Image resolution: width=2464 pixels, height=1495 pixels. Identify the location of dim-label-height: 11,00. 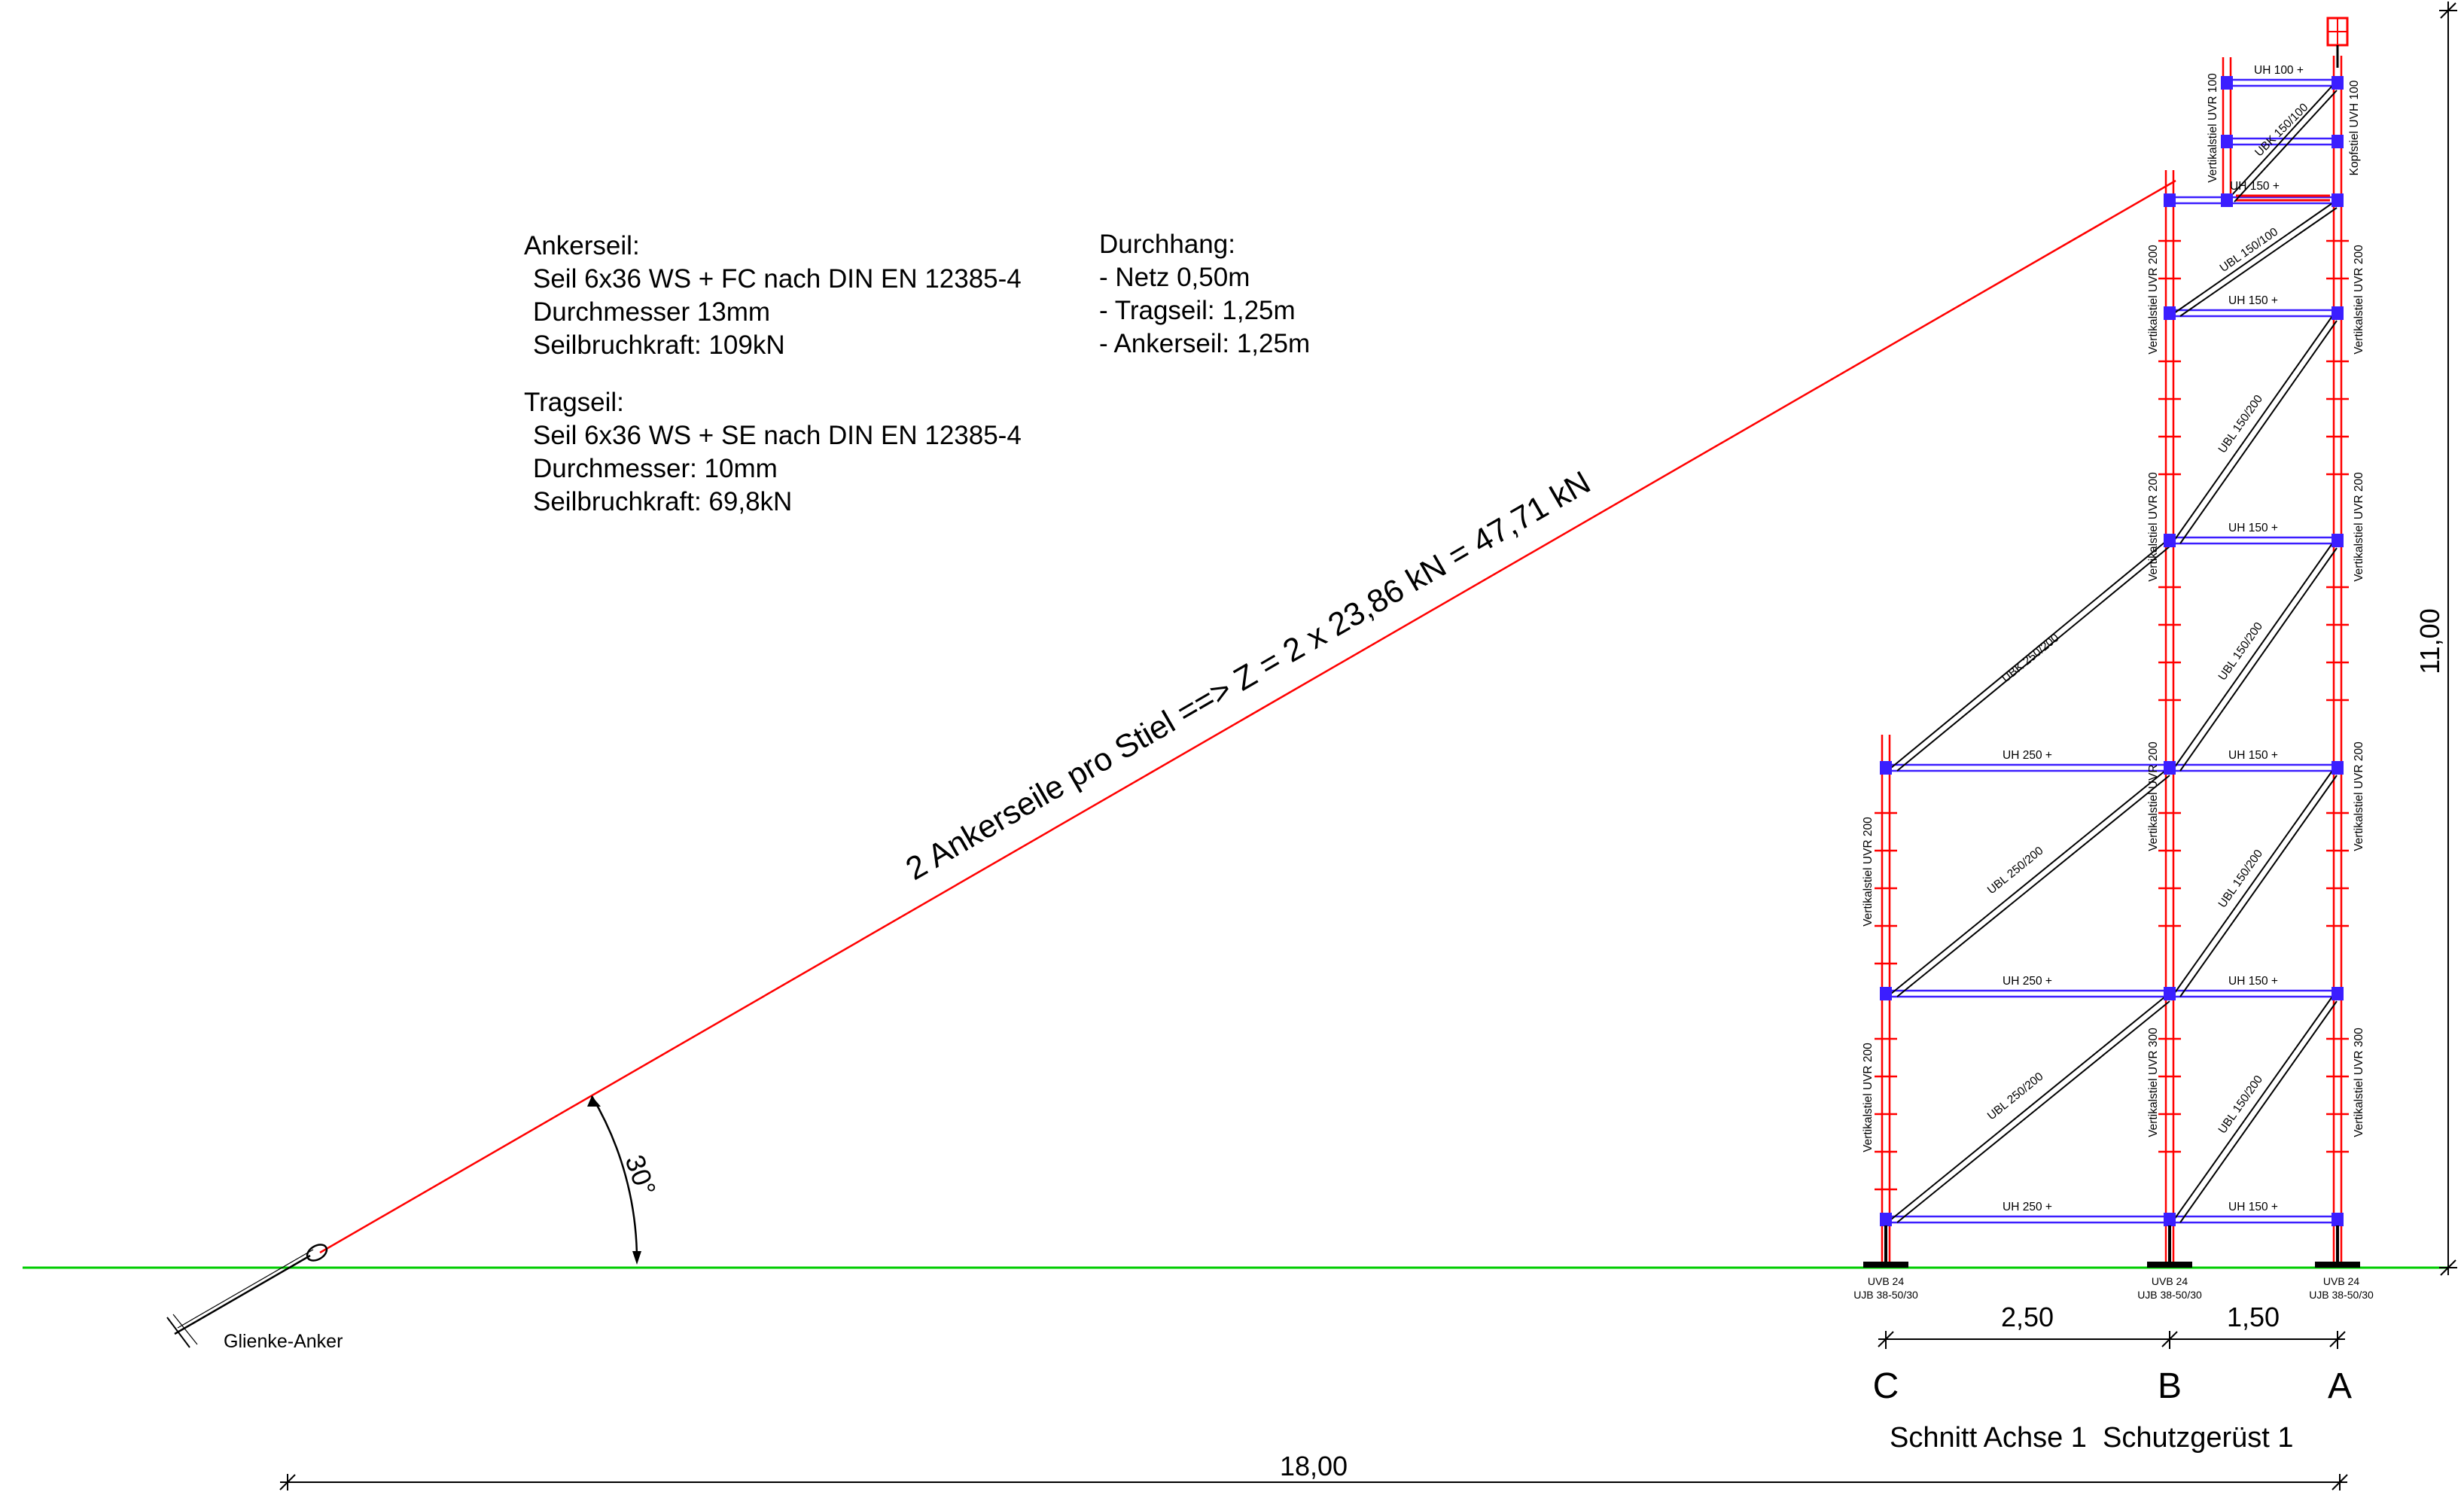
(2430, 641).